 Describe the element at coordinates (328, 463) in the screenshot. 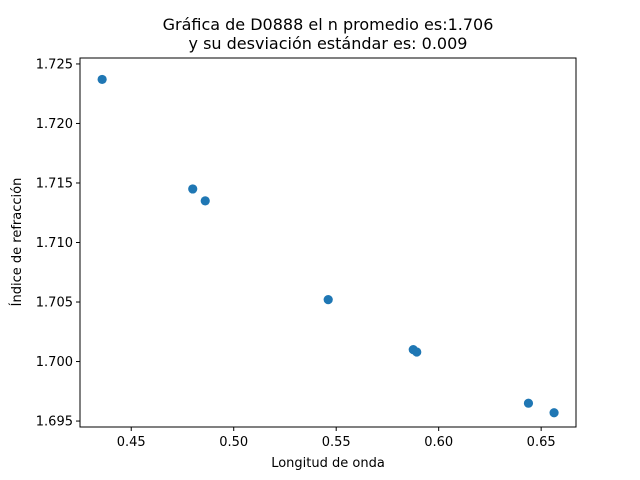

I see `x-axis-label: Longitud de onda` at that location.